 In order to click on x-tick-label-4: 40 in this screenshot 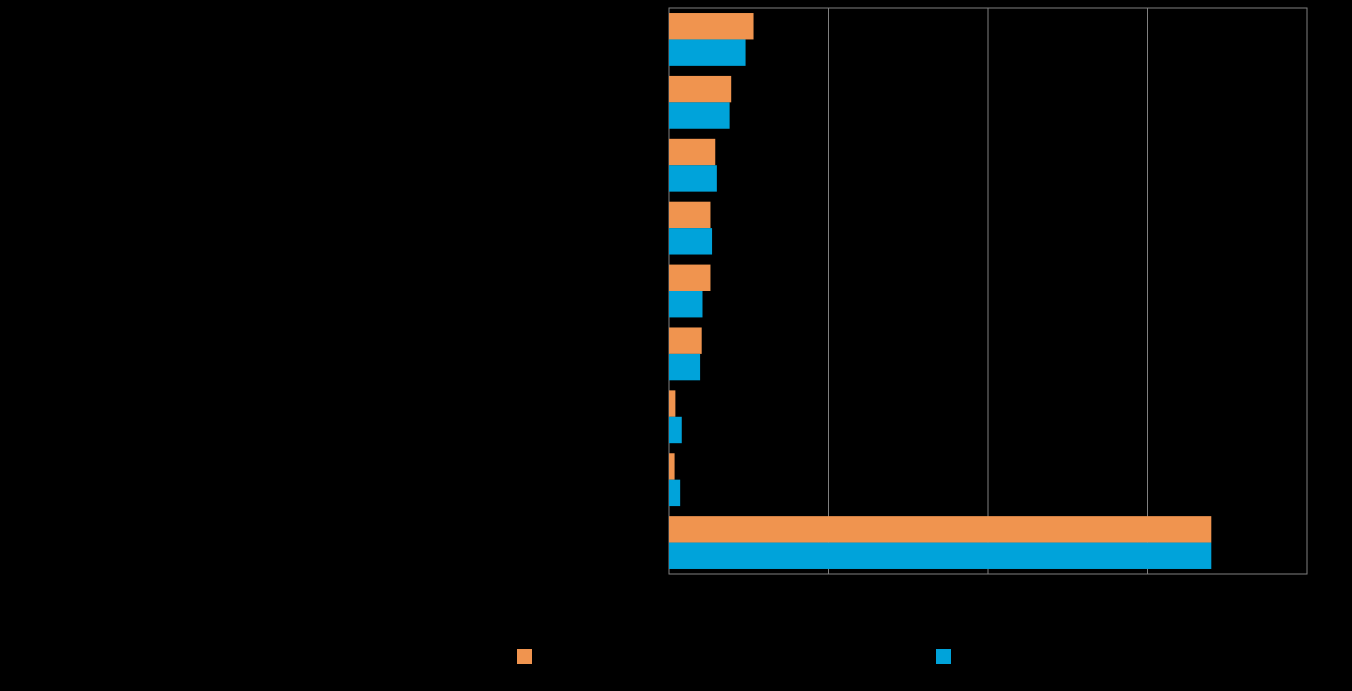, I will do `click(1307, 591)`.